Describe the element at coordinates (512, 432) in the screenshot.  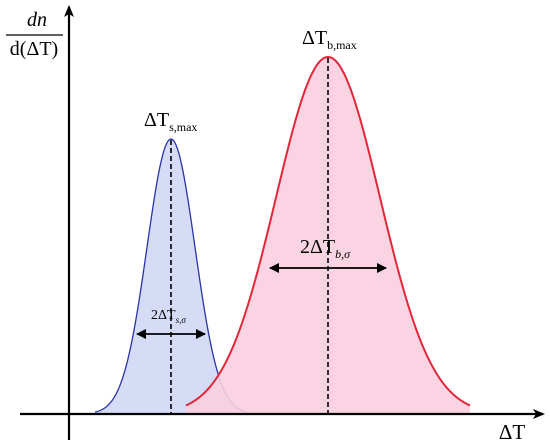
I see `x-axis-label: ΔT` at that location.